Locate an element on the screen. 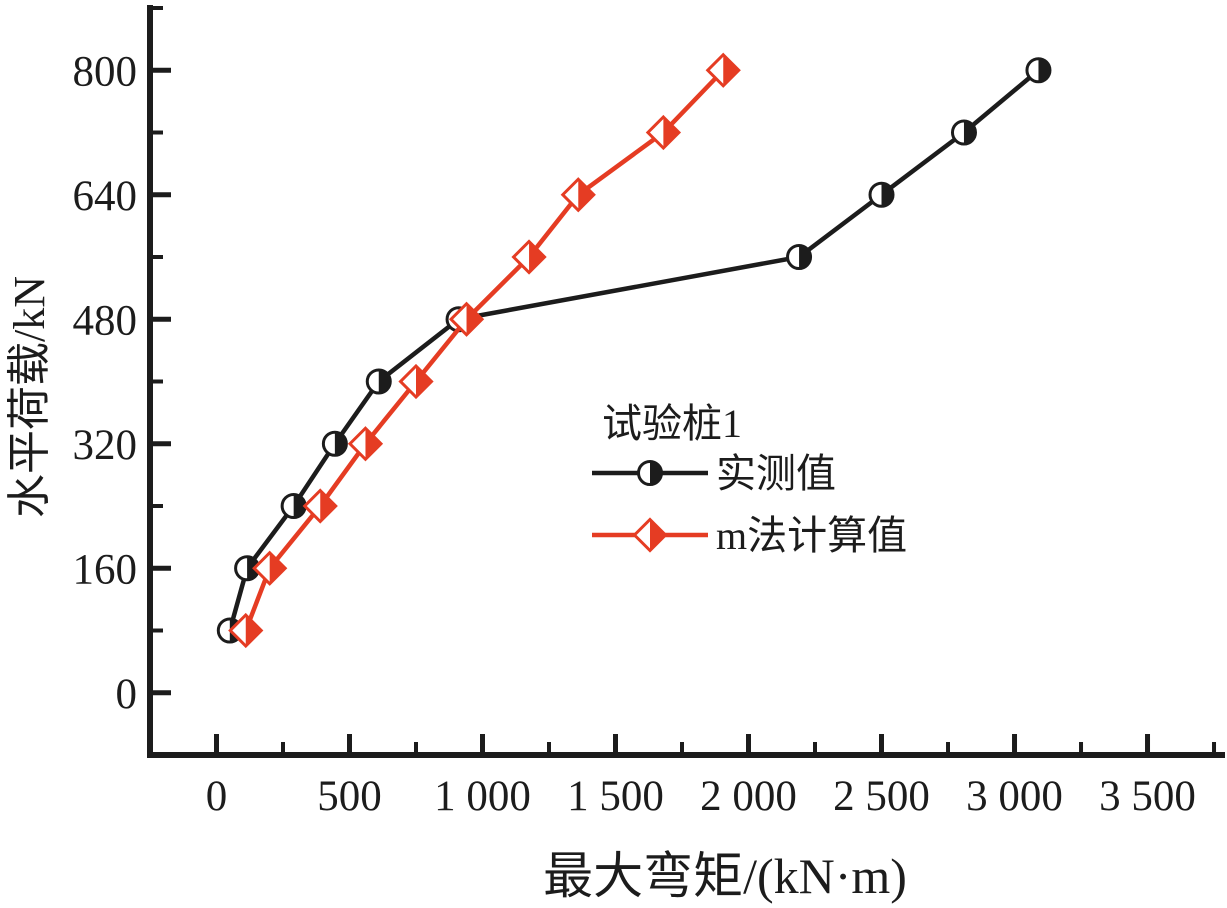  y-tick-label: 160 is located at coordinates (105, 569).